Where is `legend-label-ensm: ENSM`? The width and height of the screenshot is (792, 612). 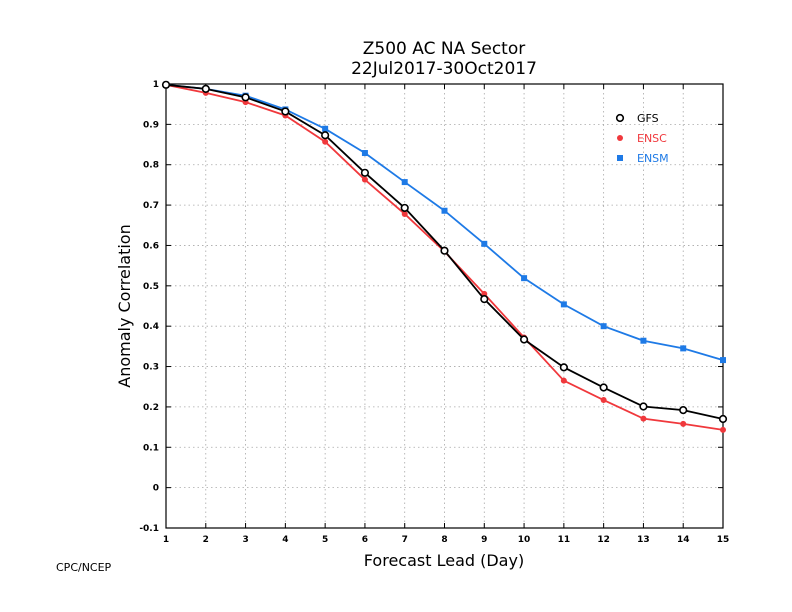
legend-label-ensm: ENSM is located at coordinates (653, 158).